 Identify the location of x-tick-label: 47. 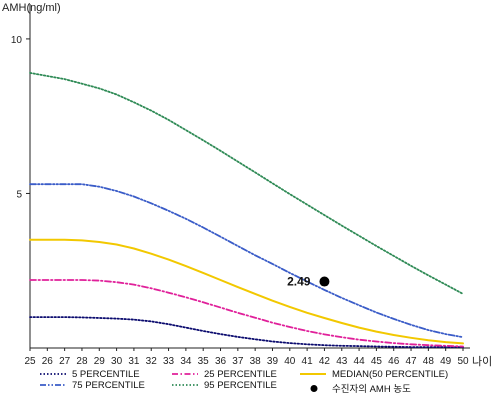
(411, 361).